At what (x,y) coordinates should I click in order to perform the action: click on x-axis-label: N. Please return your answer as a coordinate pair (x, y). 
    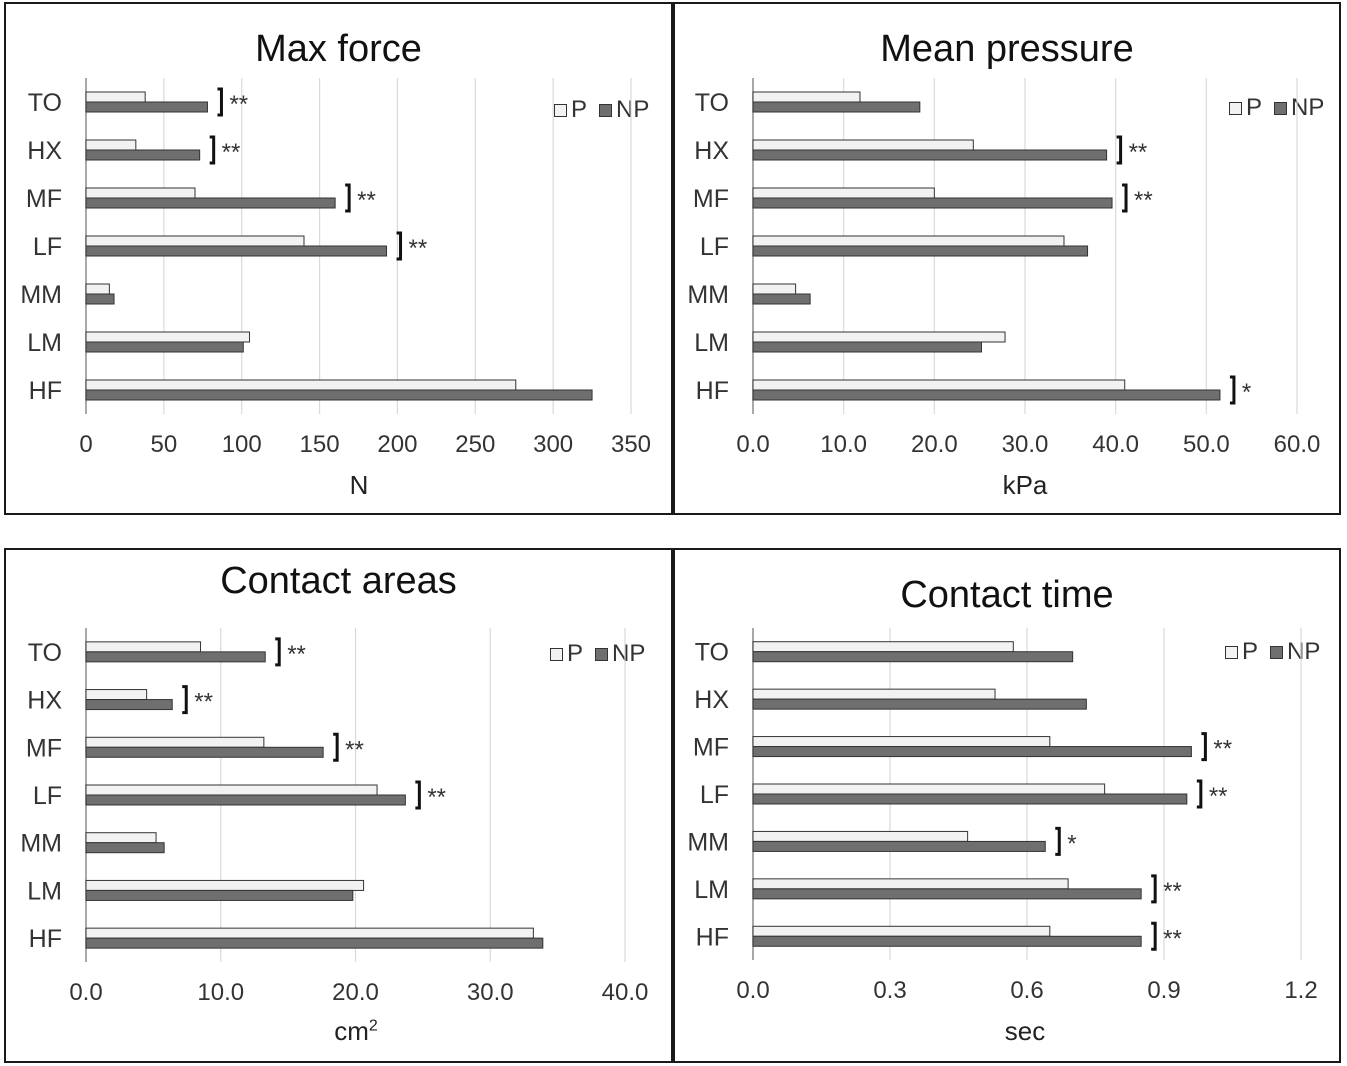
    Looking at the image, I should click on (359, 485).